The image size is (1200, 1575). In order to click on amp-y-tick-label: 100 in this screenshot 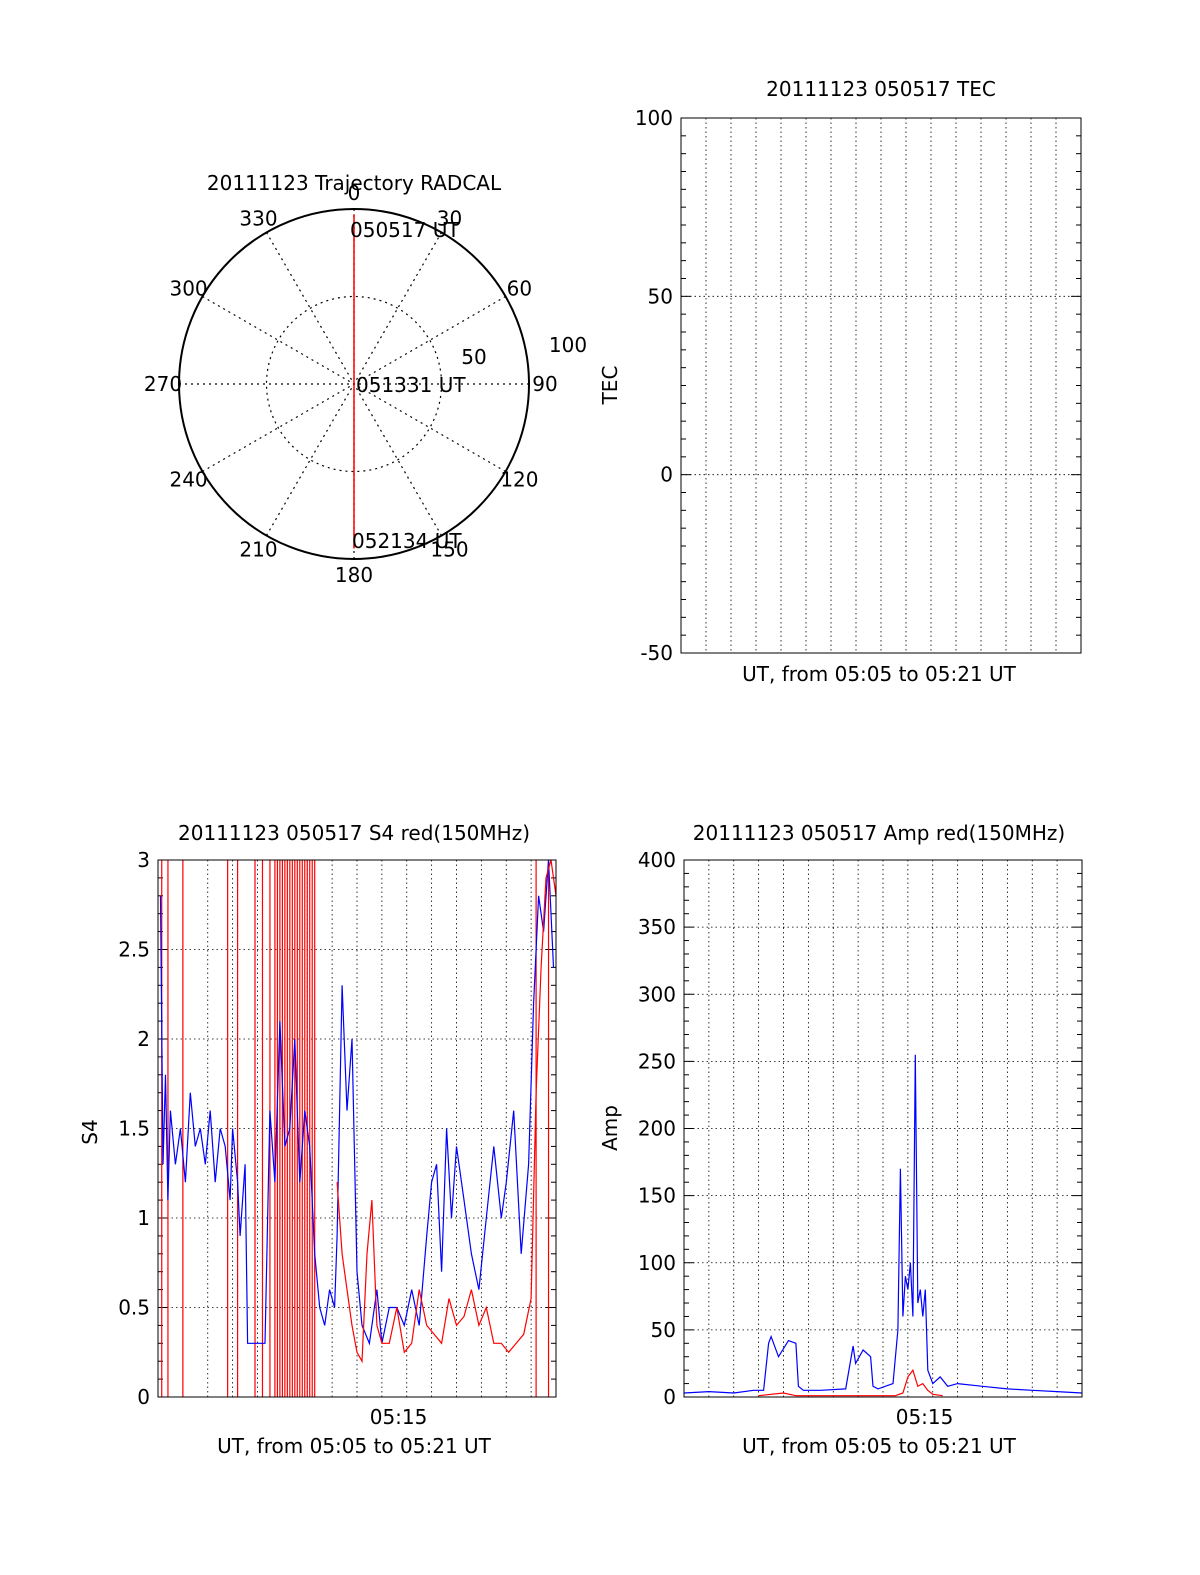, I will do `click(657, 1263)`.